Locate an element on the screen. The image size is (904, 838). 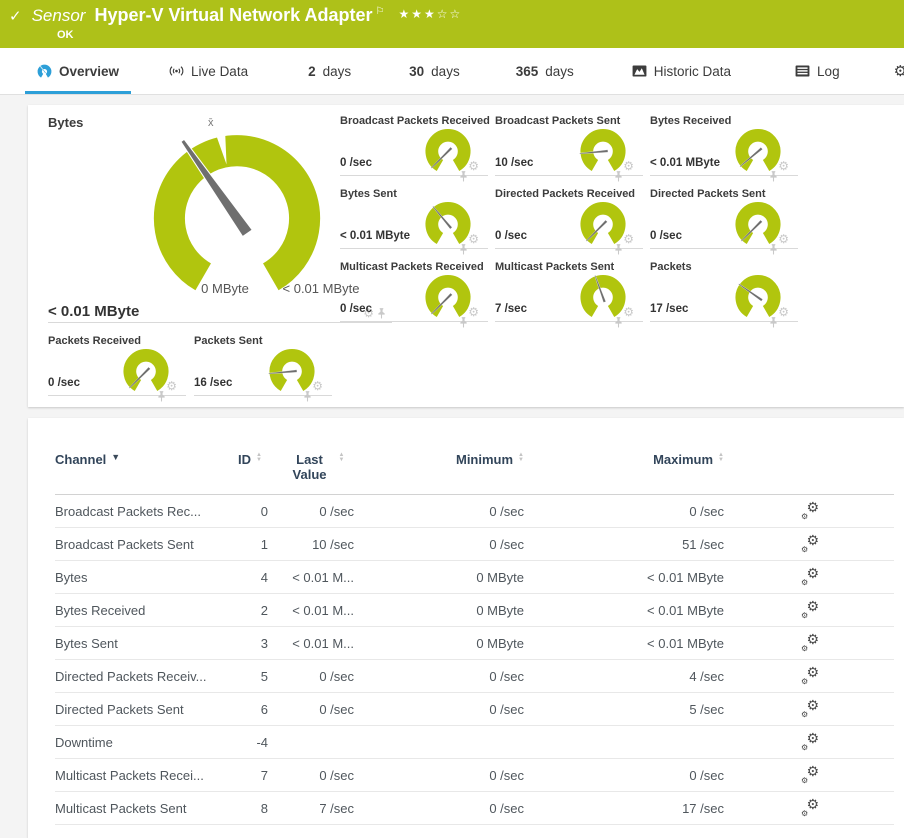
tab-label: Overview is located at coordinates (89, 71).